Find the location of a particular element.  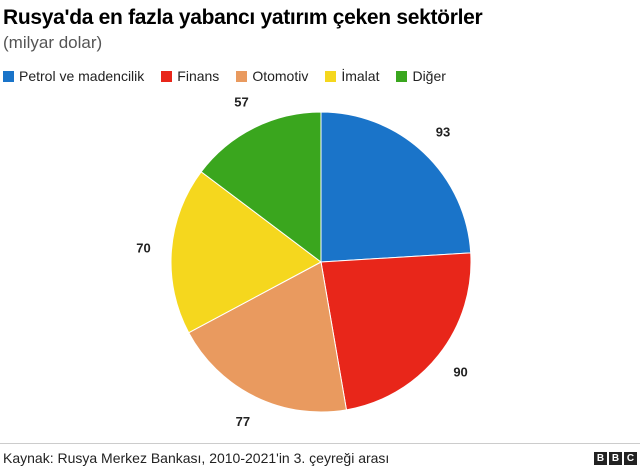

pie-label-otomotiv: 77 is located at coordinates (243, 421).